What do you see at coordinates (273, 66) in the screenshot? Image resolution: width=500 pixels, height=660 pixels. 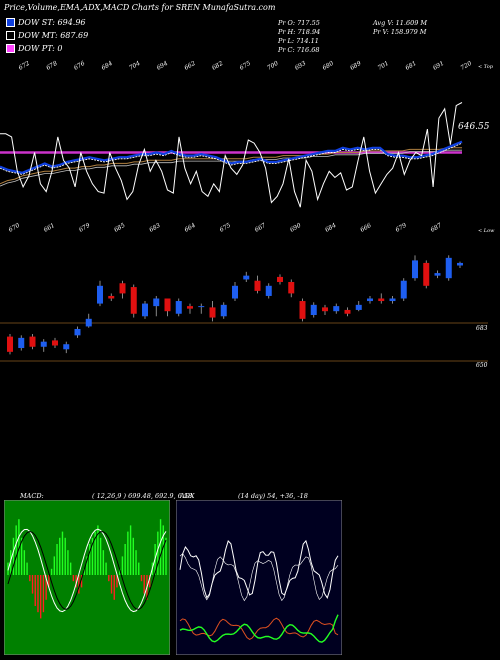 I see `top-tick-label: 700` at bounding box center [273, 66].